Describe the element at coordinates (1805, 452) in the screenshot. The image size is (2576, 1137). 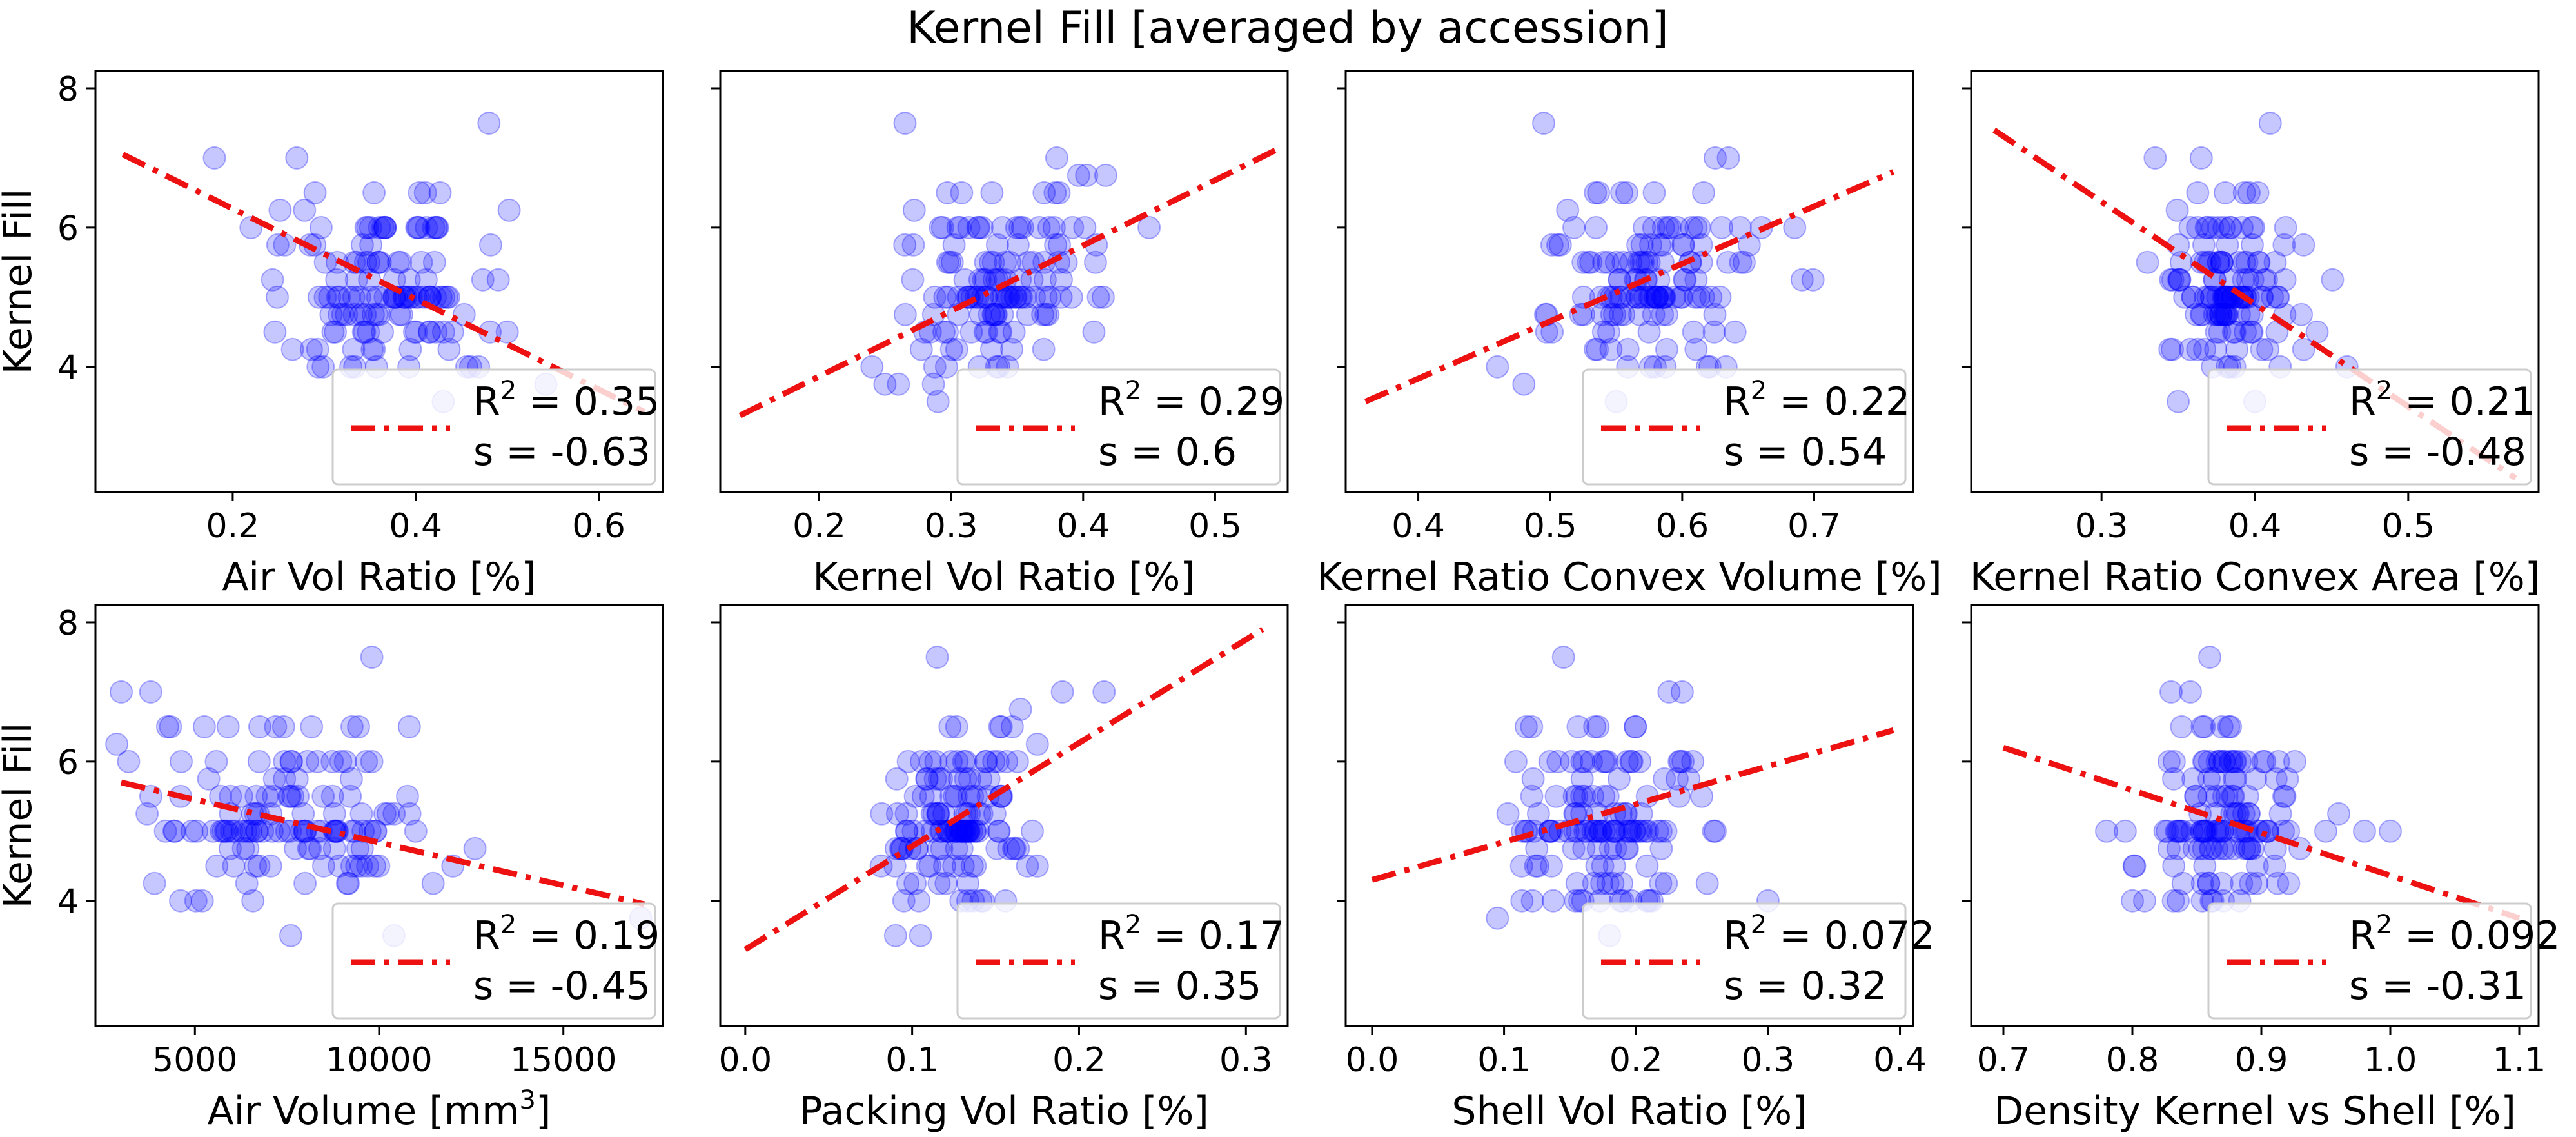
I see `legend-slope-label: s = 0.54` at that location.